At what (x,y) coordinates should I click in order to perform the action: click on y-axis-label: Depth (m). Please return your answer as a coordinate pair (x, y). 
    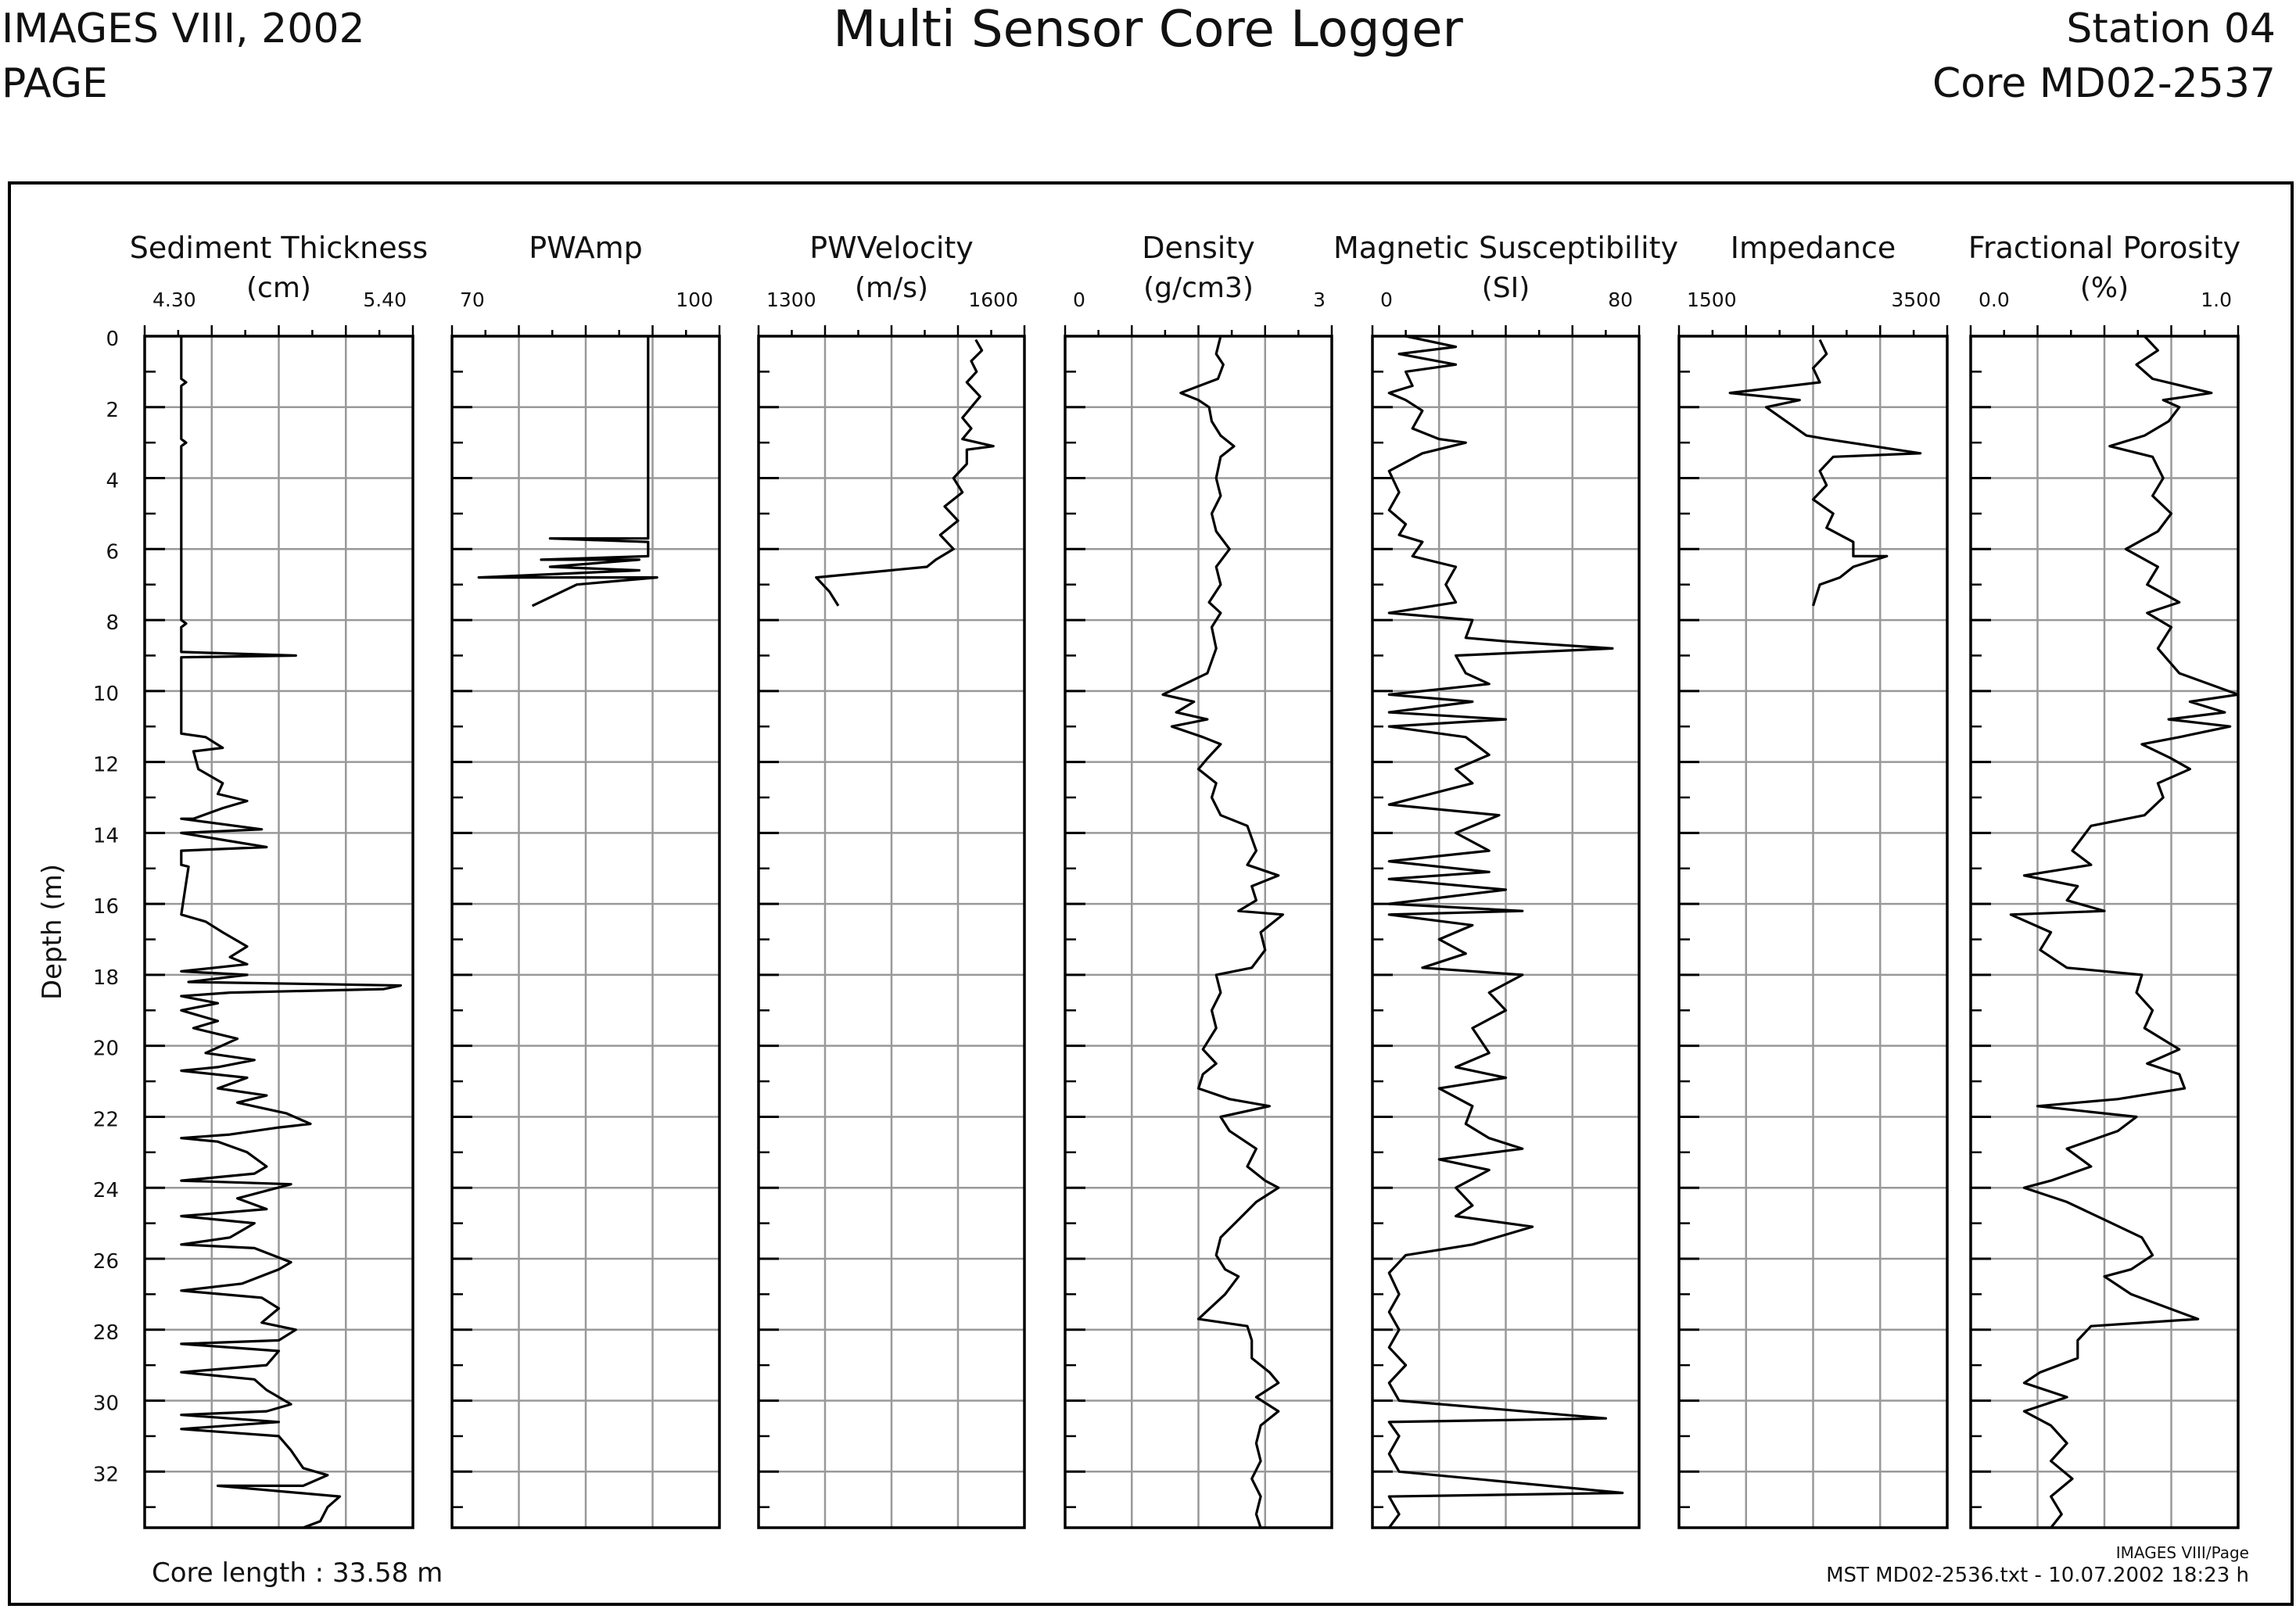
    Looking at the image, I should click on (52, 932).